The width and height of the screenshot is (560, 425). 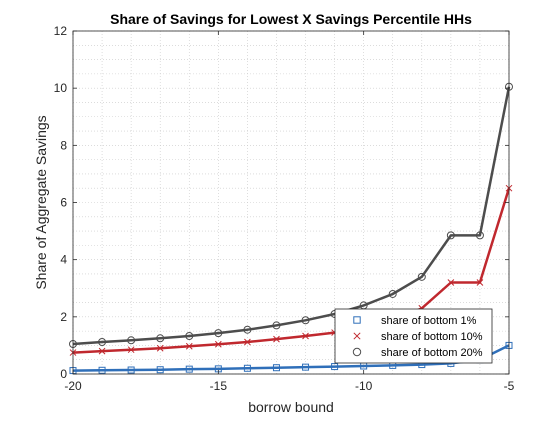 I want to click on x-tick-label: -5, so click(x=509, y=386).